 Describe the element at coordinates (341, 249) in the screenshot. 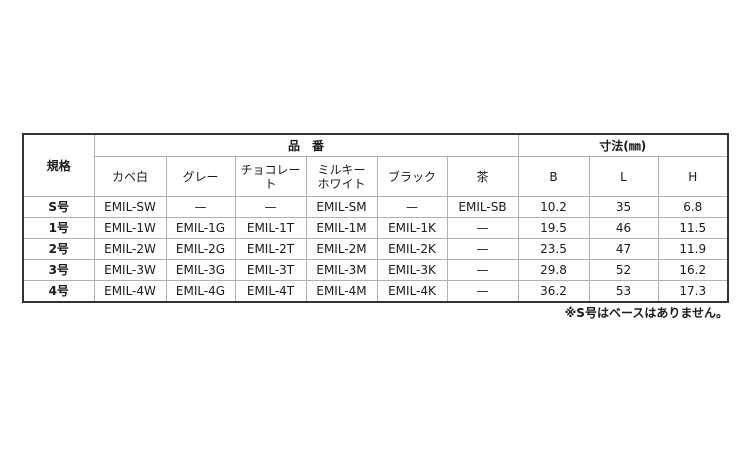

I see `part-number-cell: EMIL-2M` at that location.